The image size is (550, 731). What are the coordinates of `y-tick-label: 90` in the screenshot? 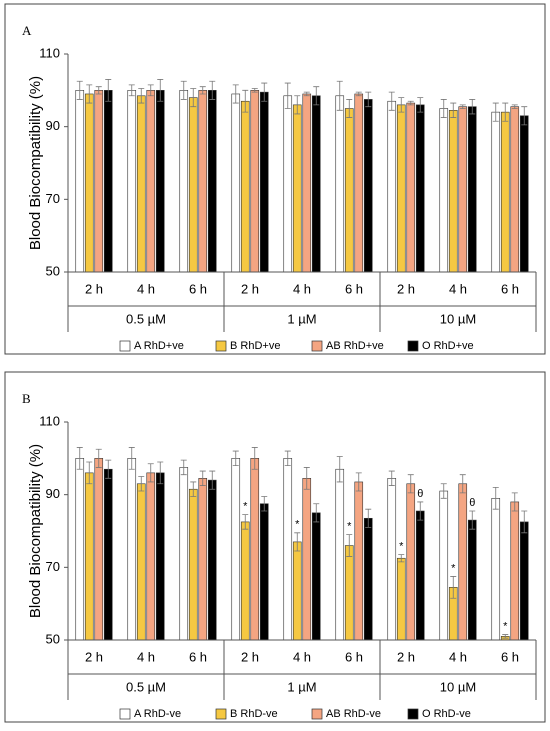 It's located at (53, 125).